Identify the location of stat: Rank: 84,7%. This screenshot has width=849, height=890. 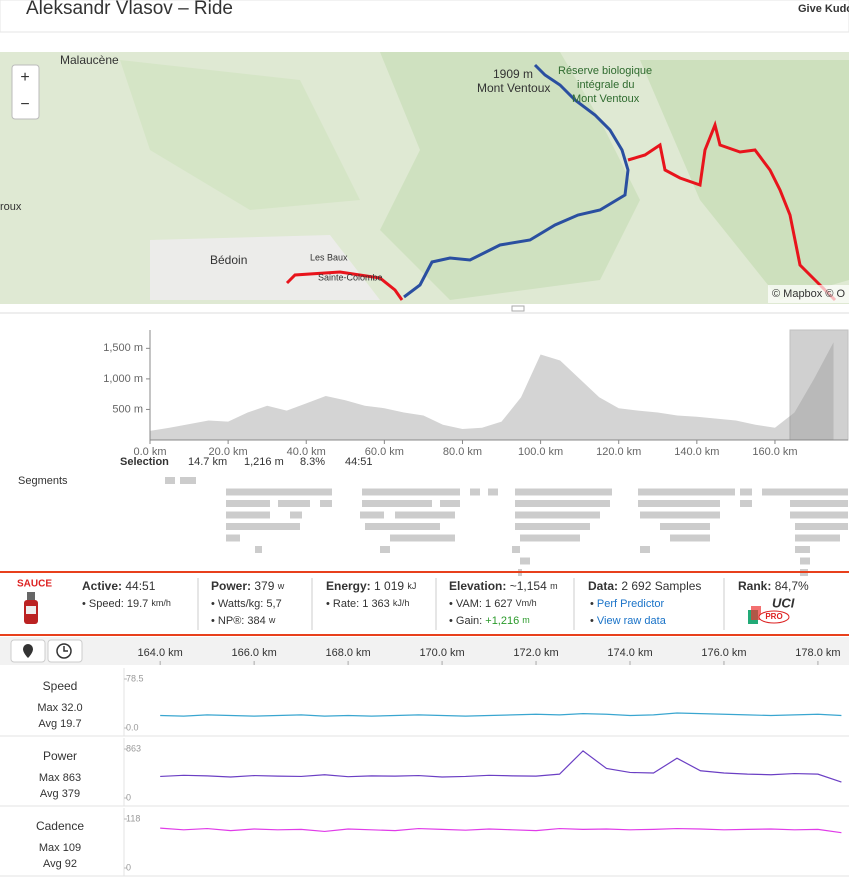
(773, 586).